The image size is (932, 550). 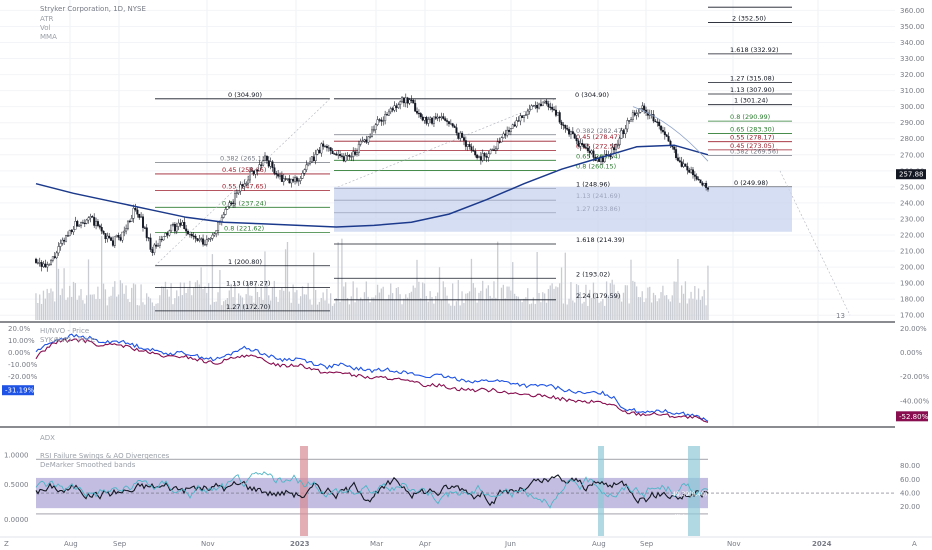 I want to click on ratio-last-label: -52.80%, so click(x=914, y=417).